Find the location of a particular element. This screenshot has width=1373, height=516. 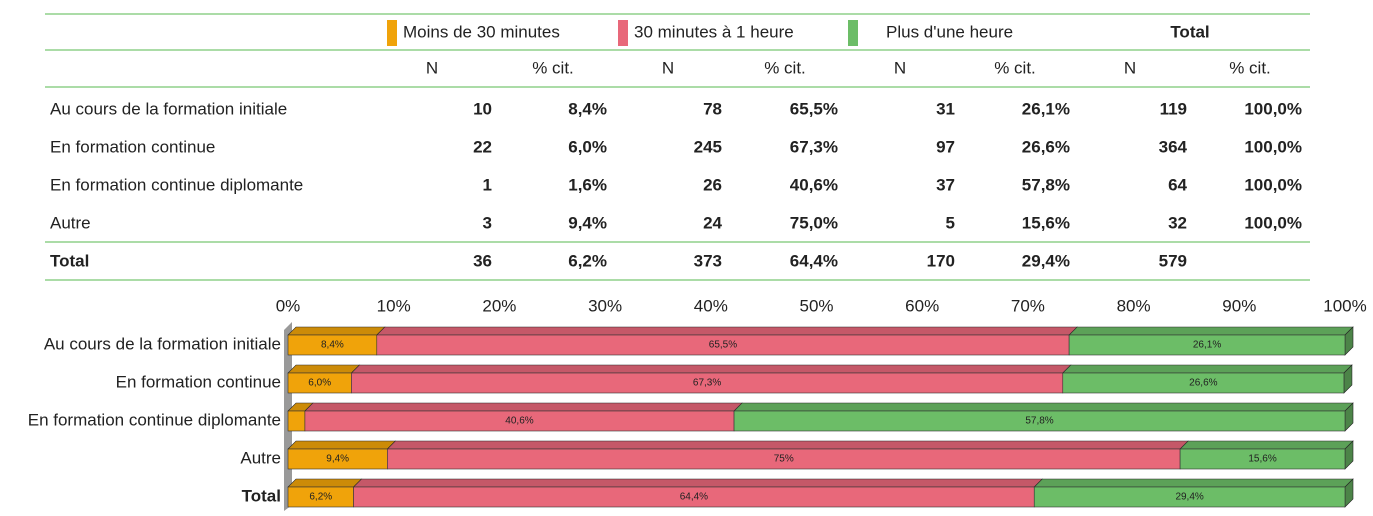

cell: 75,0% is located at coordinates (814, 222).